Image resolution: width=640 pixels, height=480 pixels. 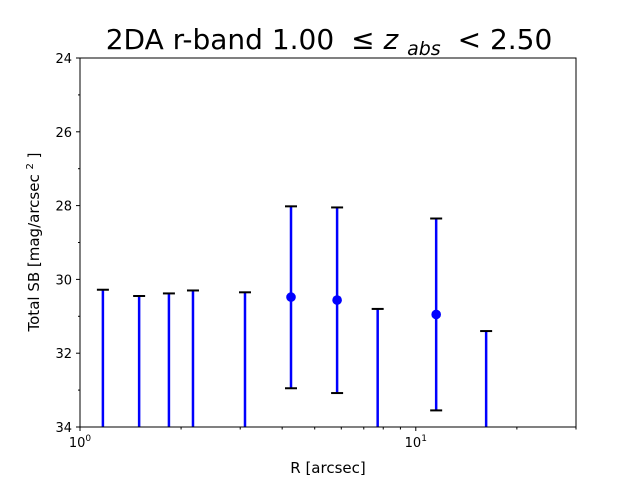 I want to click on x-tick-label-1: 10⁰, so click(x=80, y=442).